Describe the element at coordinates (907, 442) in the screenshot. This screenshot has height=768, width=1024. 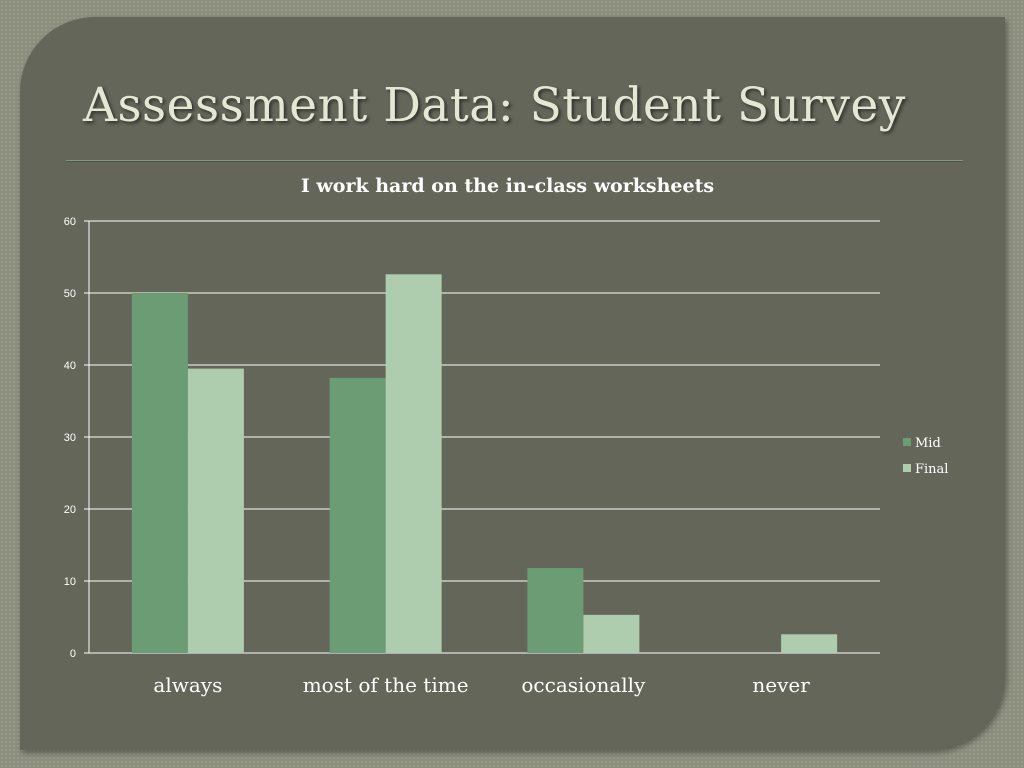
I see `legend-swatch-mid` at that location.